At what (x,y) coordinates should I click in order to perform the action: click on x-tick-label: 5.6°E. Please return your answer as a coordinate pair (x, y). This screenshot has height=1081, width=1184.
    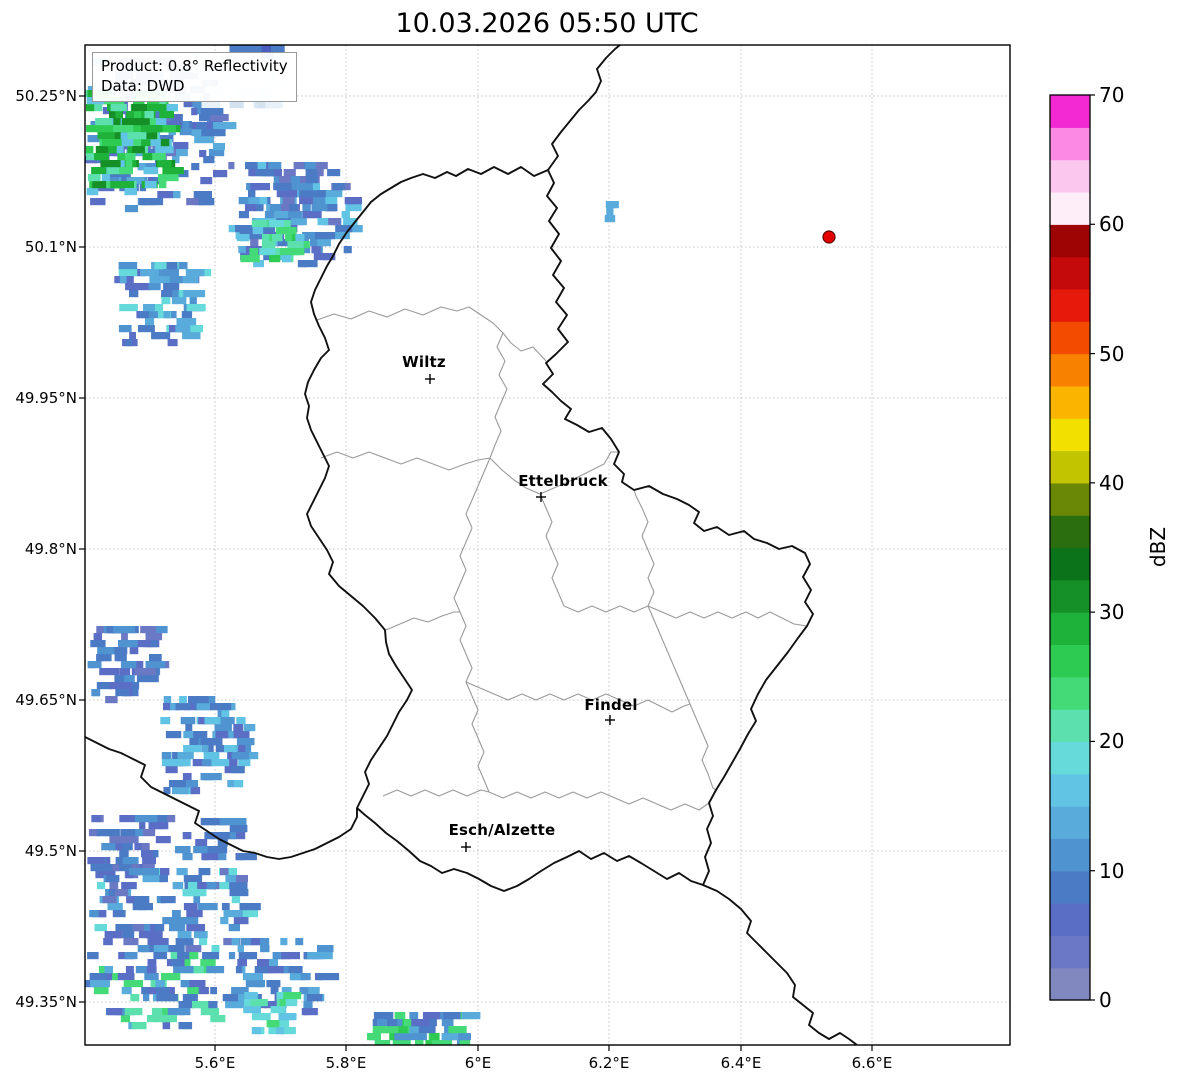
    Looking at the image, I should click on (215, 1063).